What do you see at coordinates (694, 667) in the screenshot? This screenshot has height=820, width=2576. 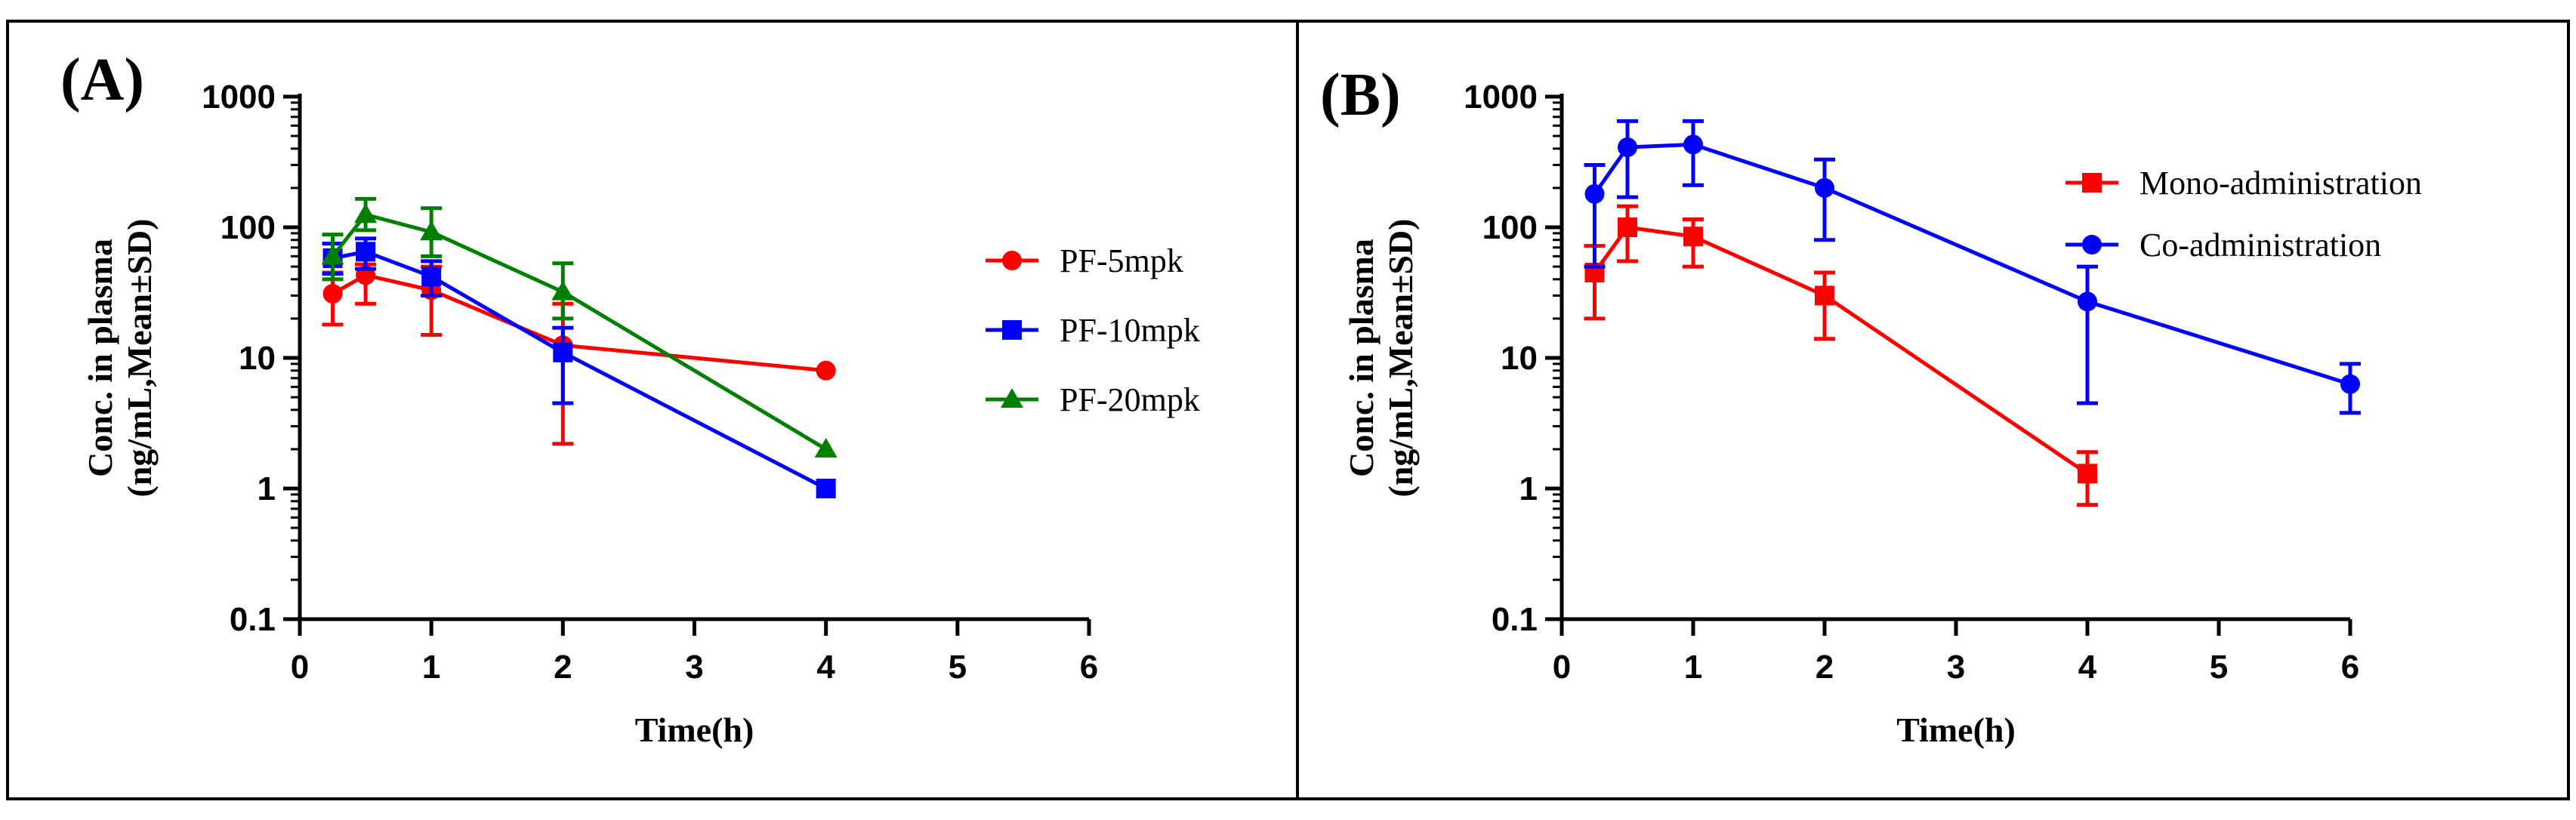 I see `chart-a-x-tick-label: 3` at bounding box center [694, 667].